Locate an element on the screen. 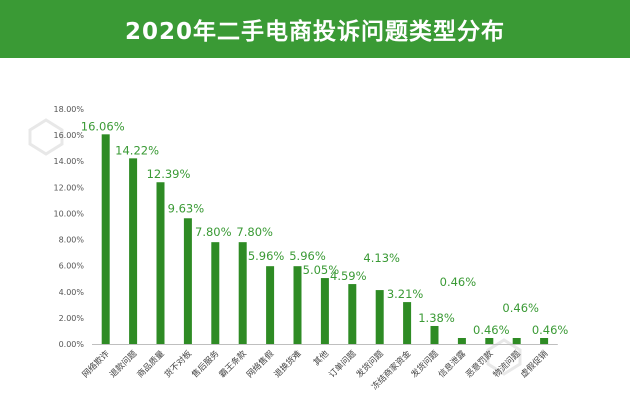  y-tick-label: 18.00% is located at coordinates (68, 109).